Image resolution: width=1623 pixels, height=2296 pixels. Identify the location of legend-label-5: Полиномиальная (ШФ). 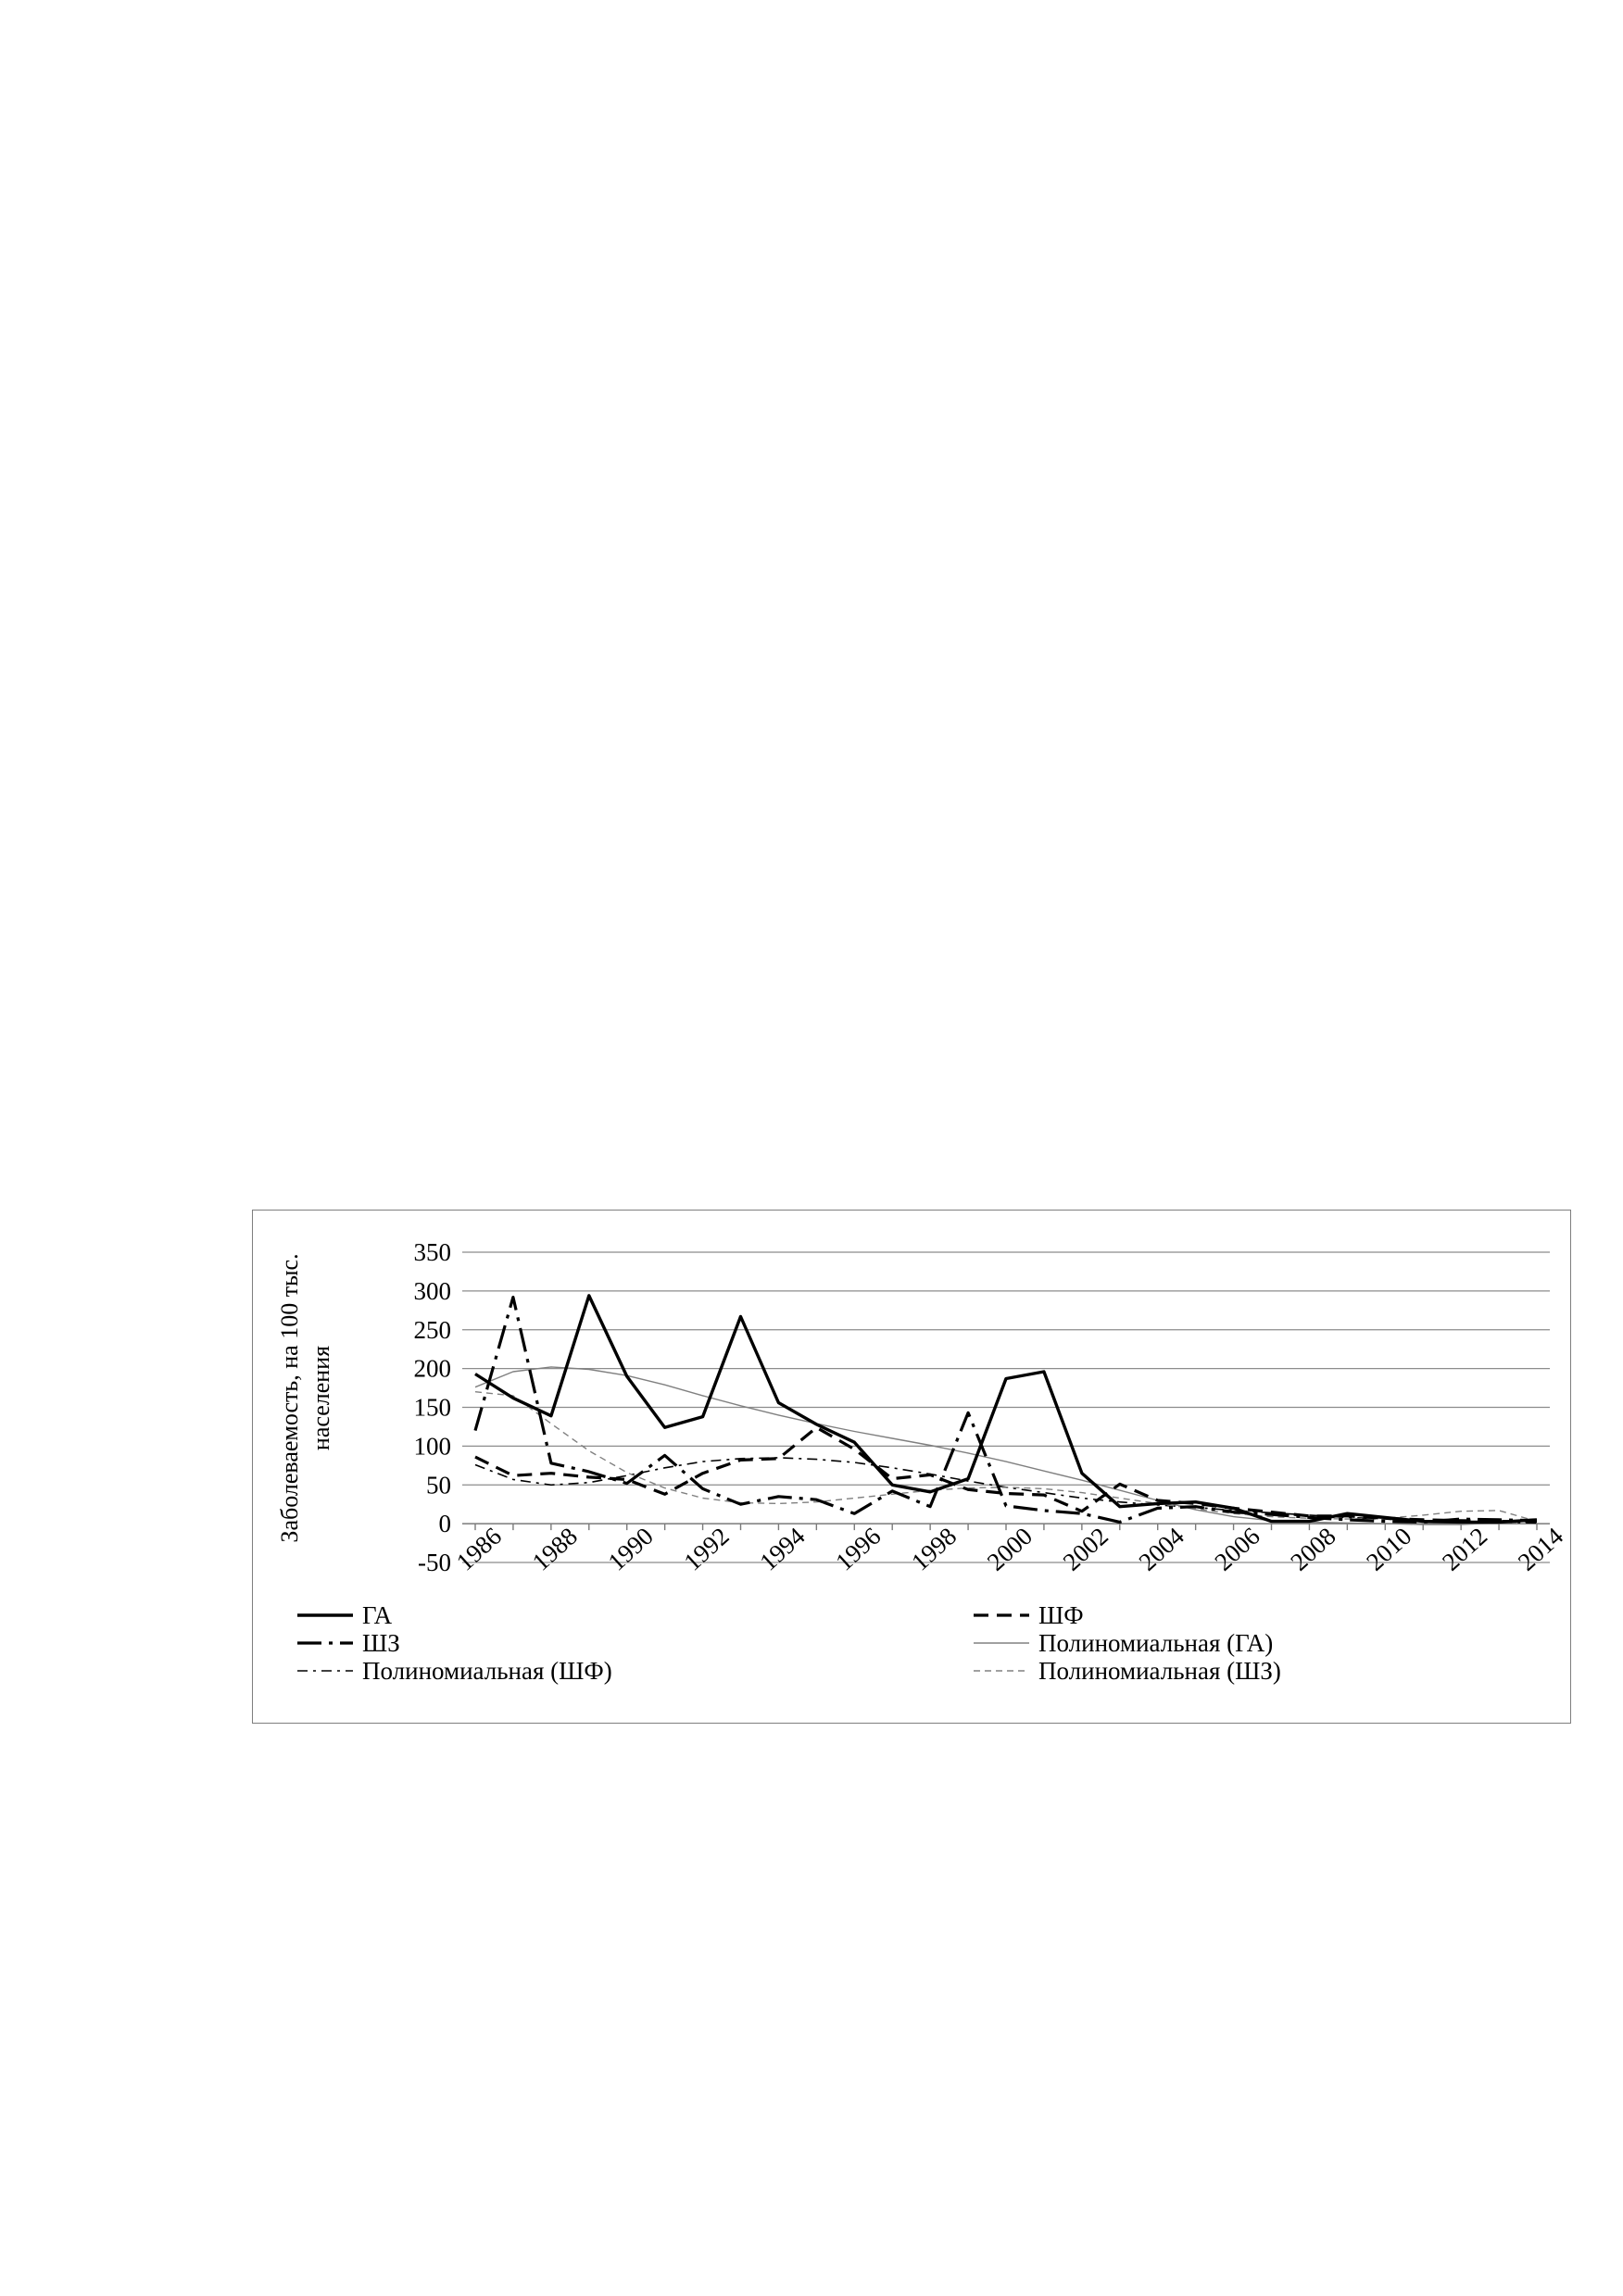
(487, 1671).